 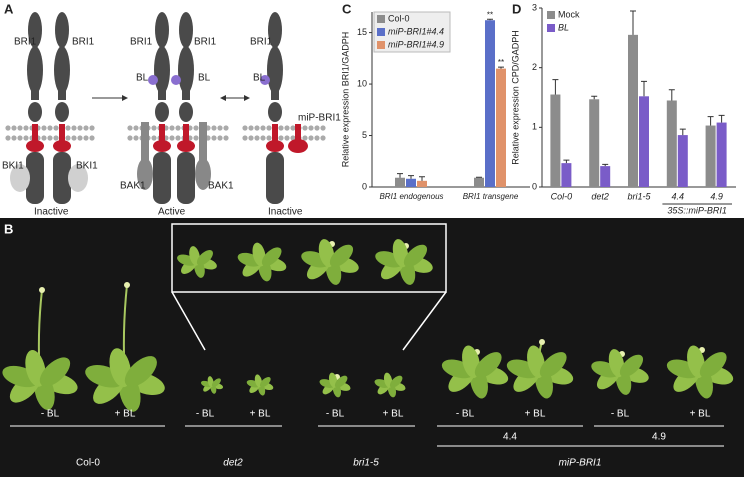 I want to click on group-label: 35S::miP-BRI1, so click(x=697, y=210).